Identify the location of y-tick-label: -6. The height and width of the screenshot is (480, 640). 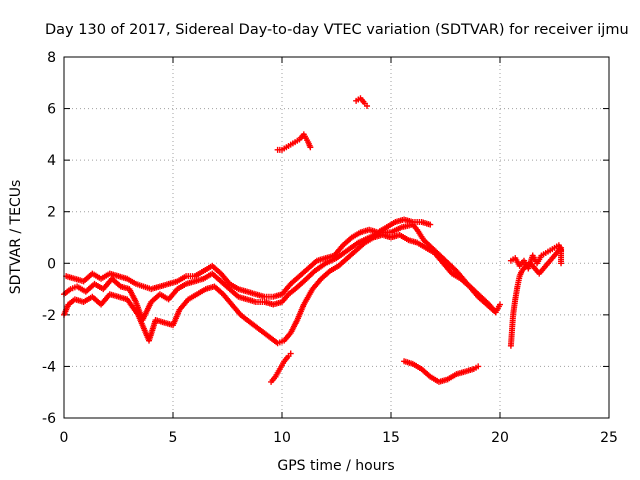
(49, 419).